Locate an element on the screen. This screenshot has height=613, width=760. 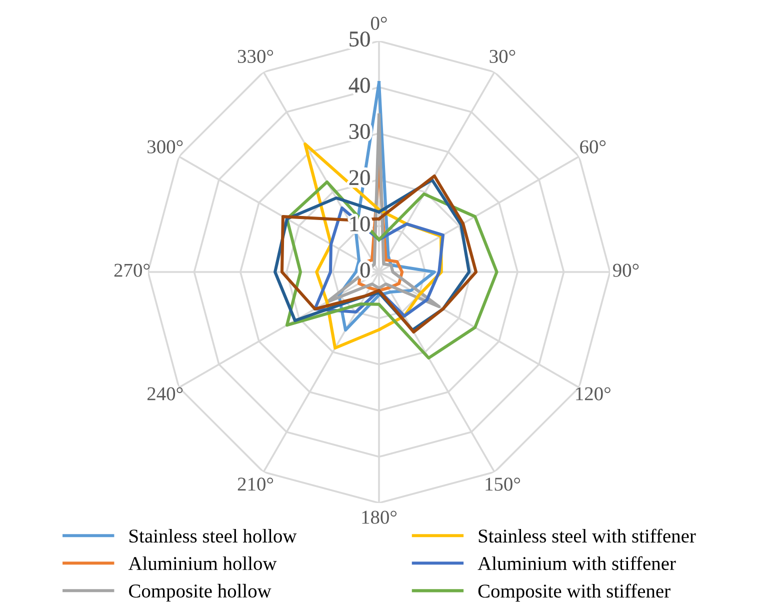
legend-label: Composite with stiffener is located at coordinates (574, 593).